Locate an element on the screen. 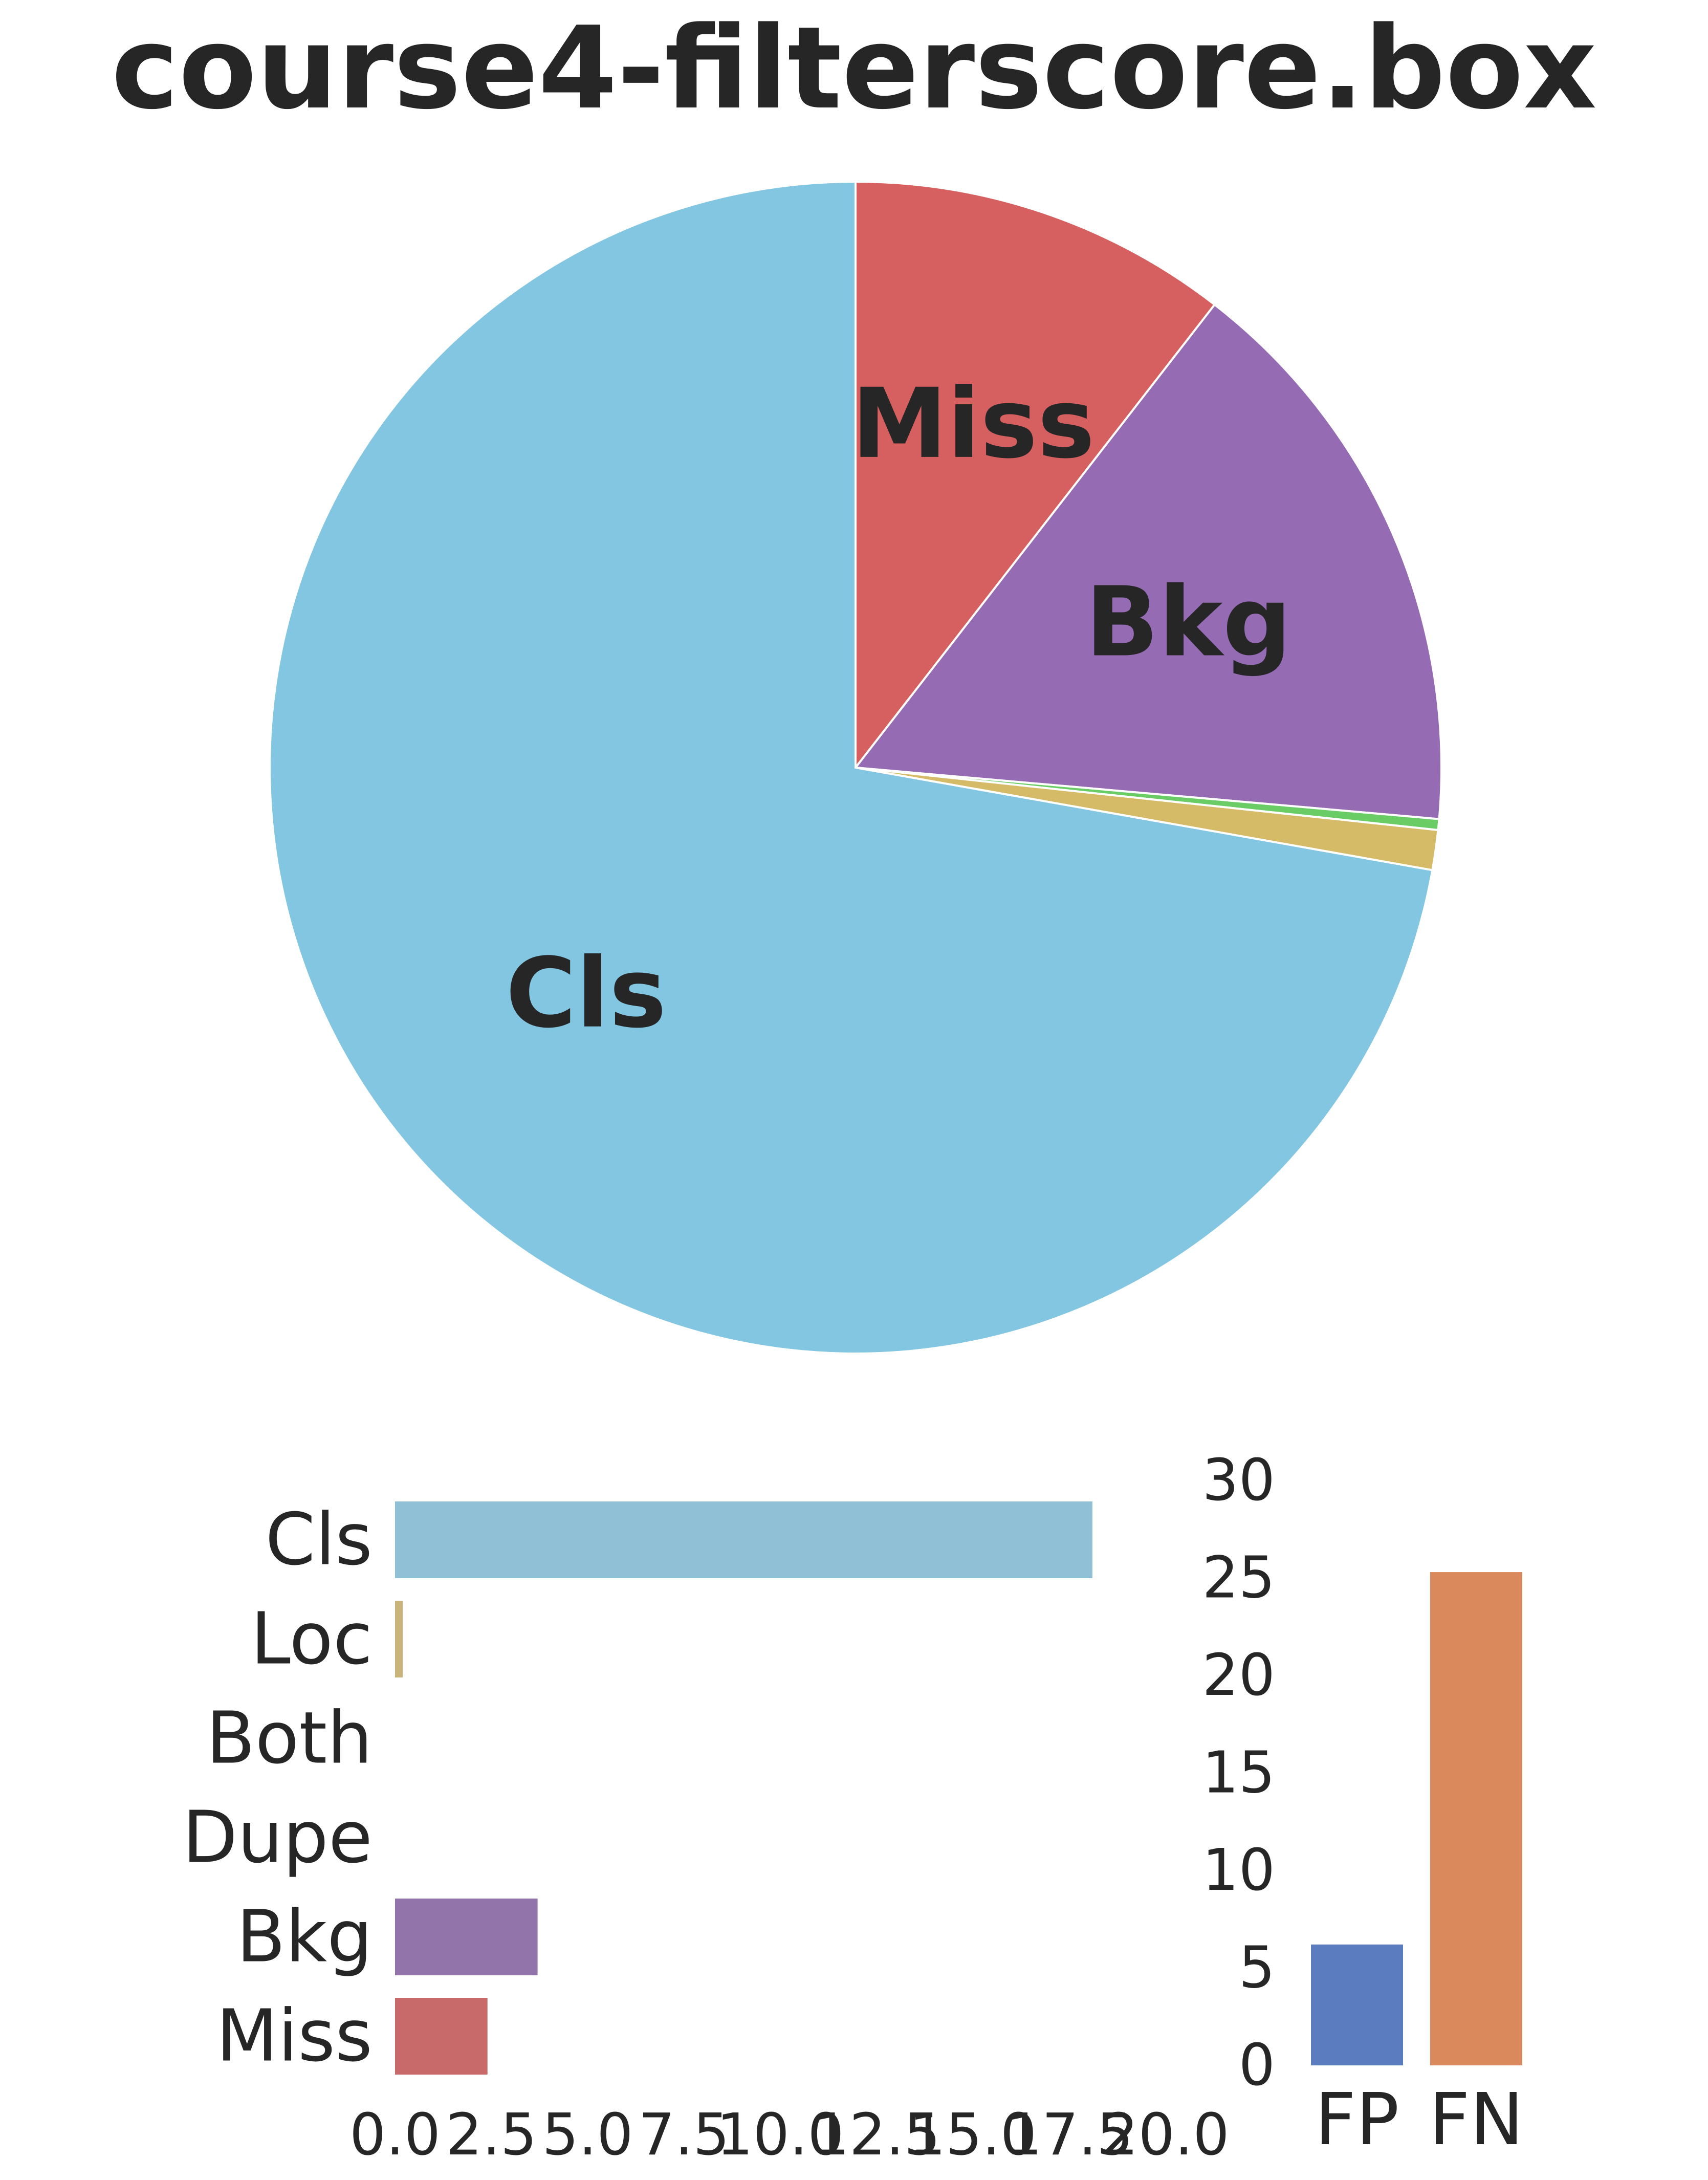 This screenshot has height=2180, width=1708. hbar-x-tick-label: 7.5 is located at coordinates (684, 2135).